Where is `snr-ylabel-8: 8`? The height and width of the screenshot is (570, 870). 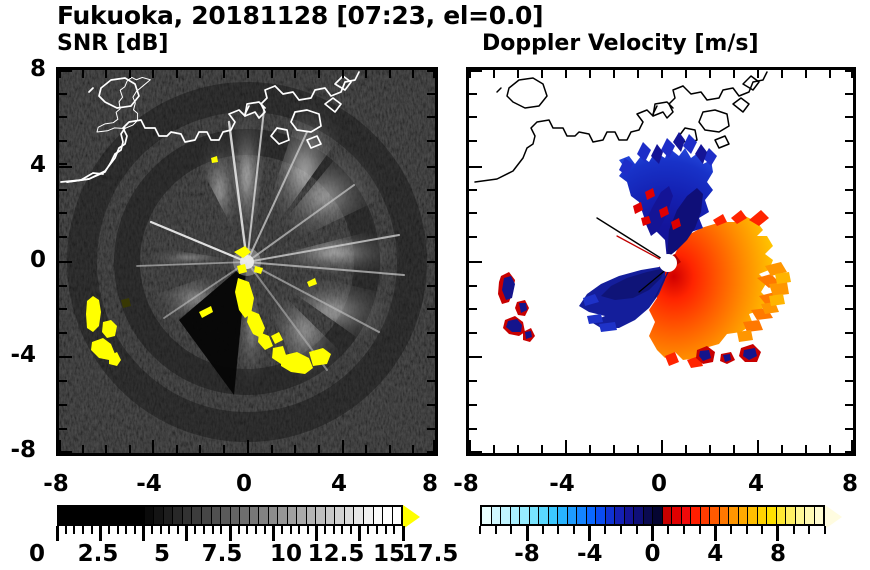
snr-ylabel-8: 8 is located at coordinates (37, 69).